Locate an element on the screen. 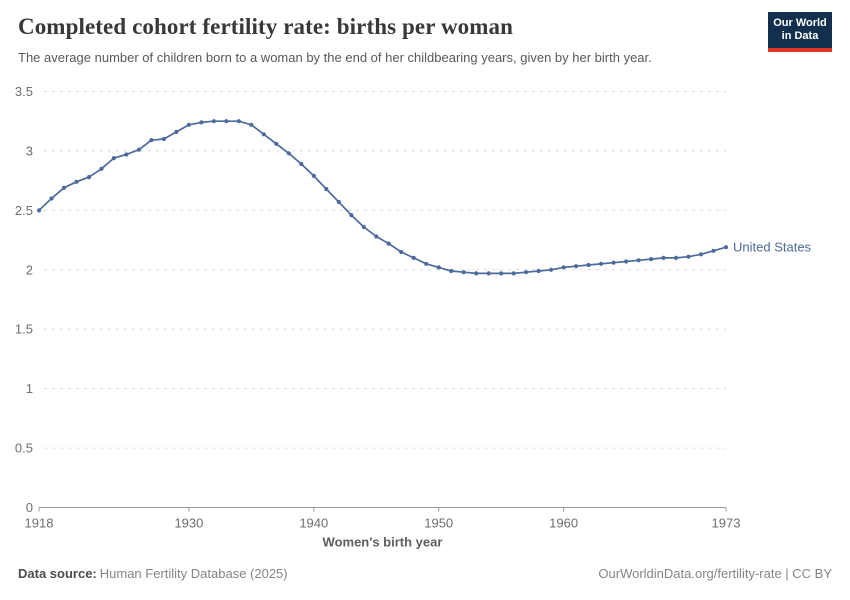 The width and height of the screenshot is (850, 600). x-axis-tick-label: 1940 is located at coordinates (313, 523).